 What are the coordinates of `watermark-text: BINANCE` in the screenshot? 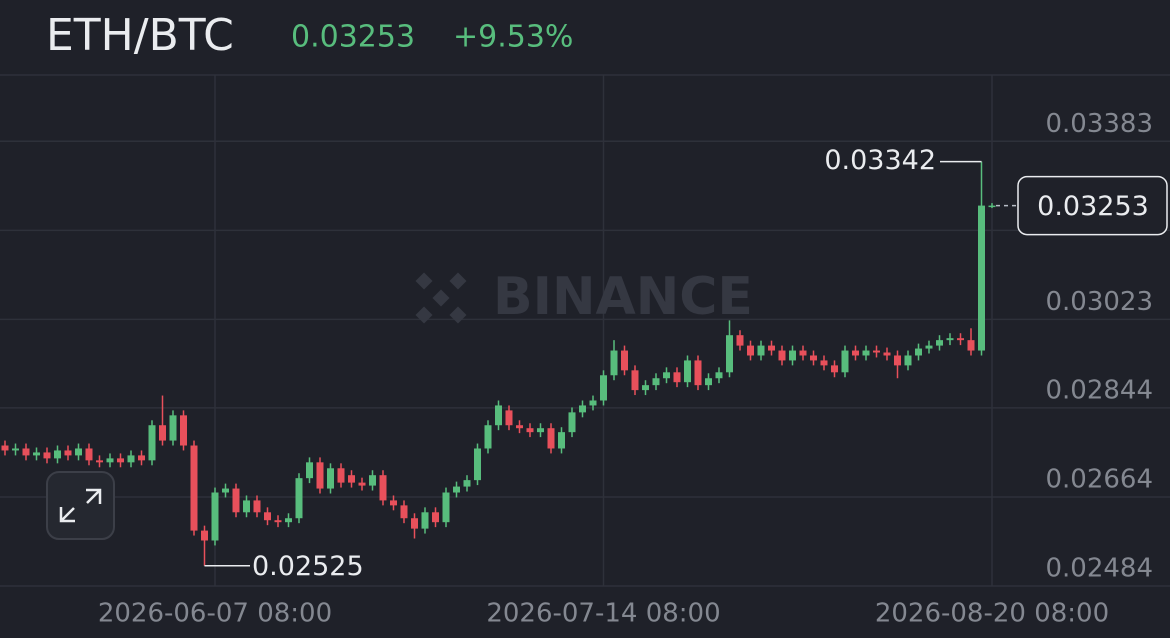 It's located at (623, 297).